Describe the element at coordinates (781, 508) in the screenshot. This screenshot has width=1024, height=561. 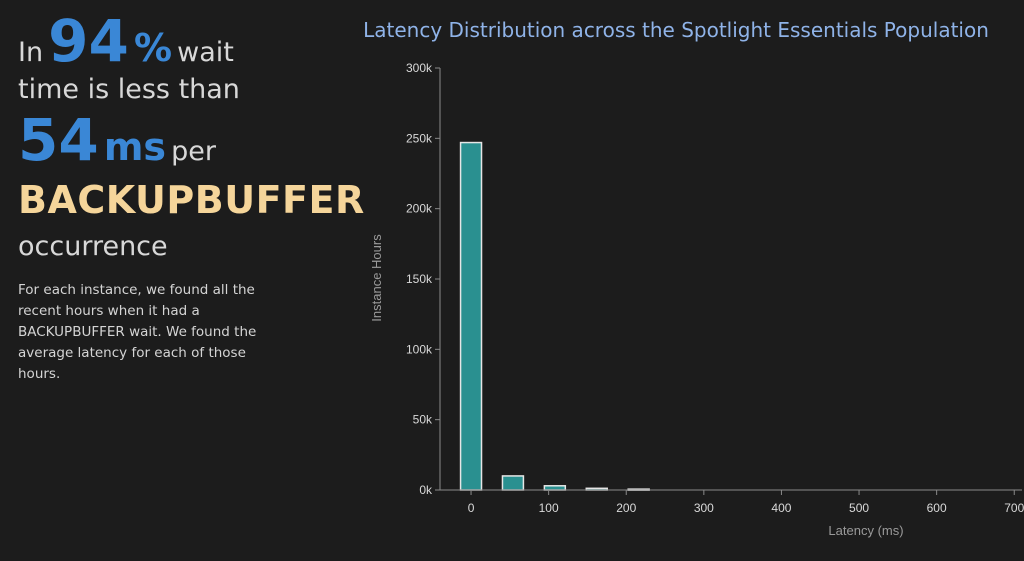
I see `x-tick-label: 400` at that location.